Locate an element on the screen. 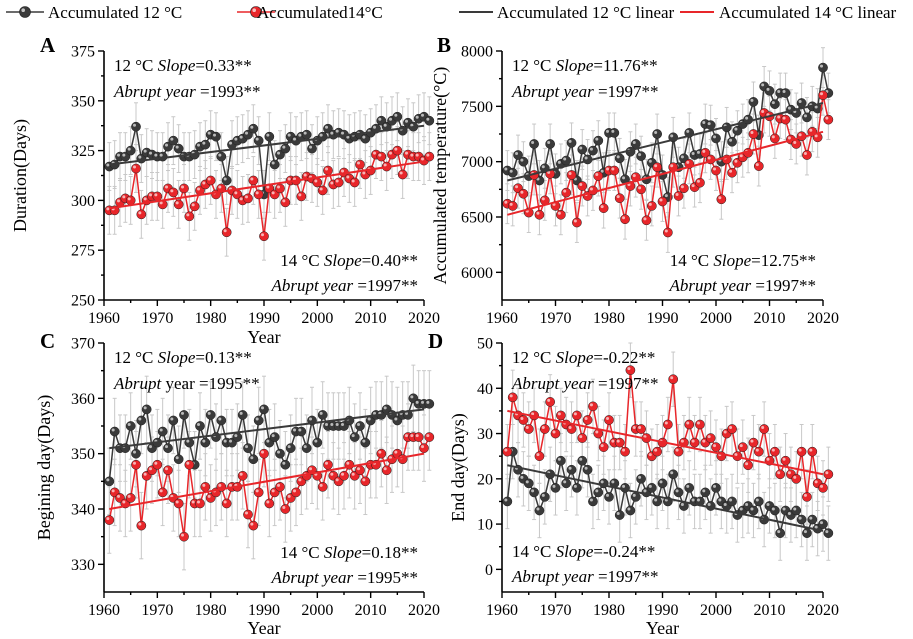 The height and width of the screenshot is (639, 913). slope-prefix: 14 °C is located at coordinates (692, 260).